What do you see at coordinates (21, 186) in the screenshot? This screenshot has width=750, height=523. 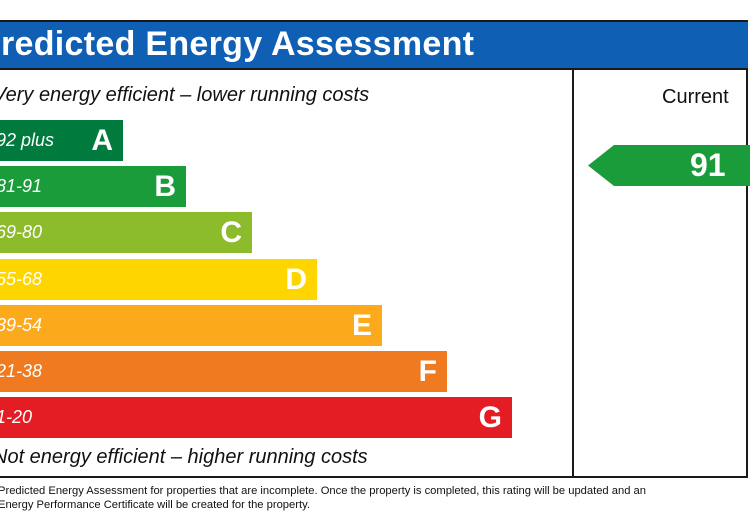 I see `band-b-range: 81-91` at bounding box center [21, 186].